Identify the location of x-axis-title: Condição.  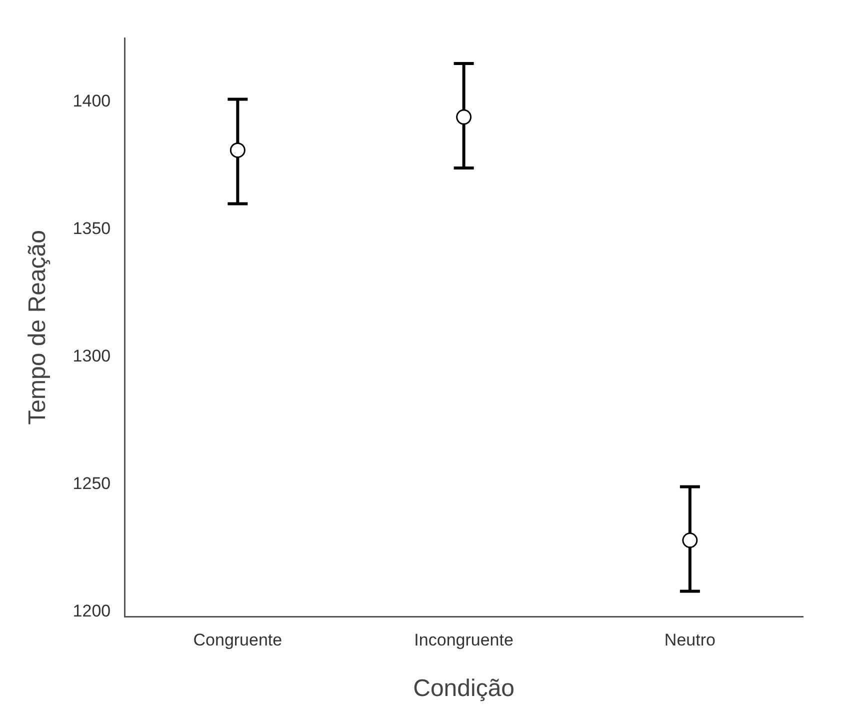
(464, 688).